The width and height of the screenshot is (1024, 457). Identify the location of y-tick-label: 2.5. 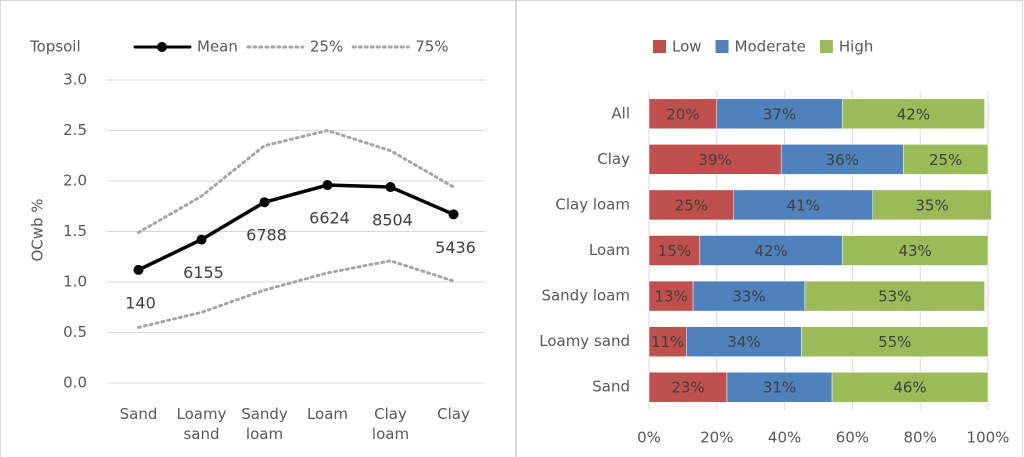
(75, 130).